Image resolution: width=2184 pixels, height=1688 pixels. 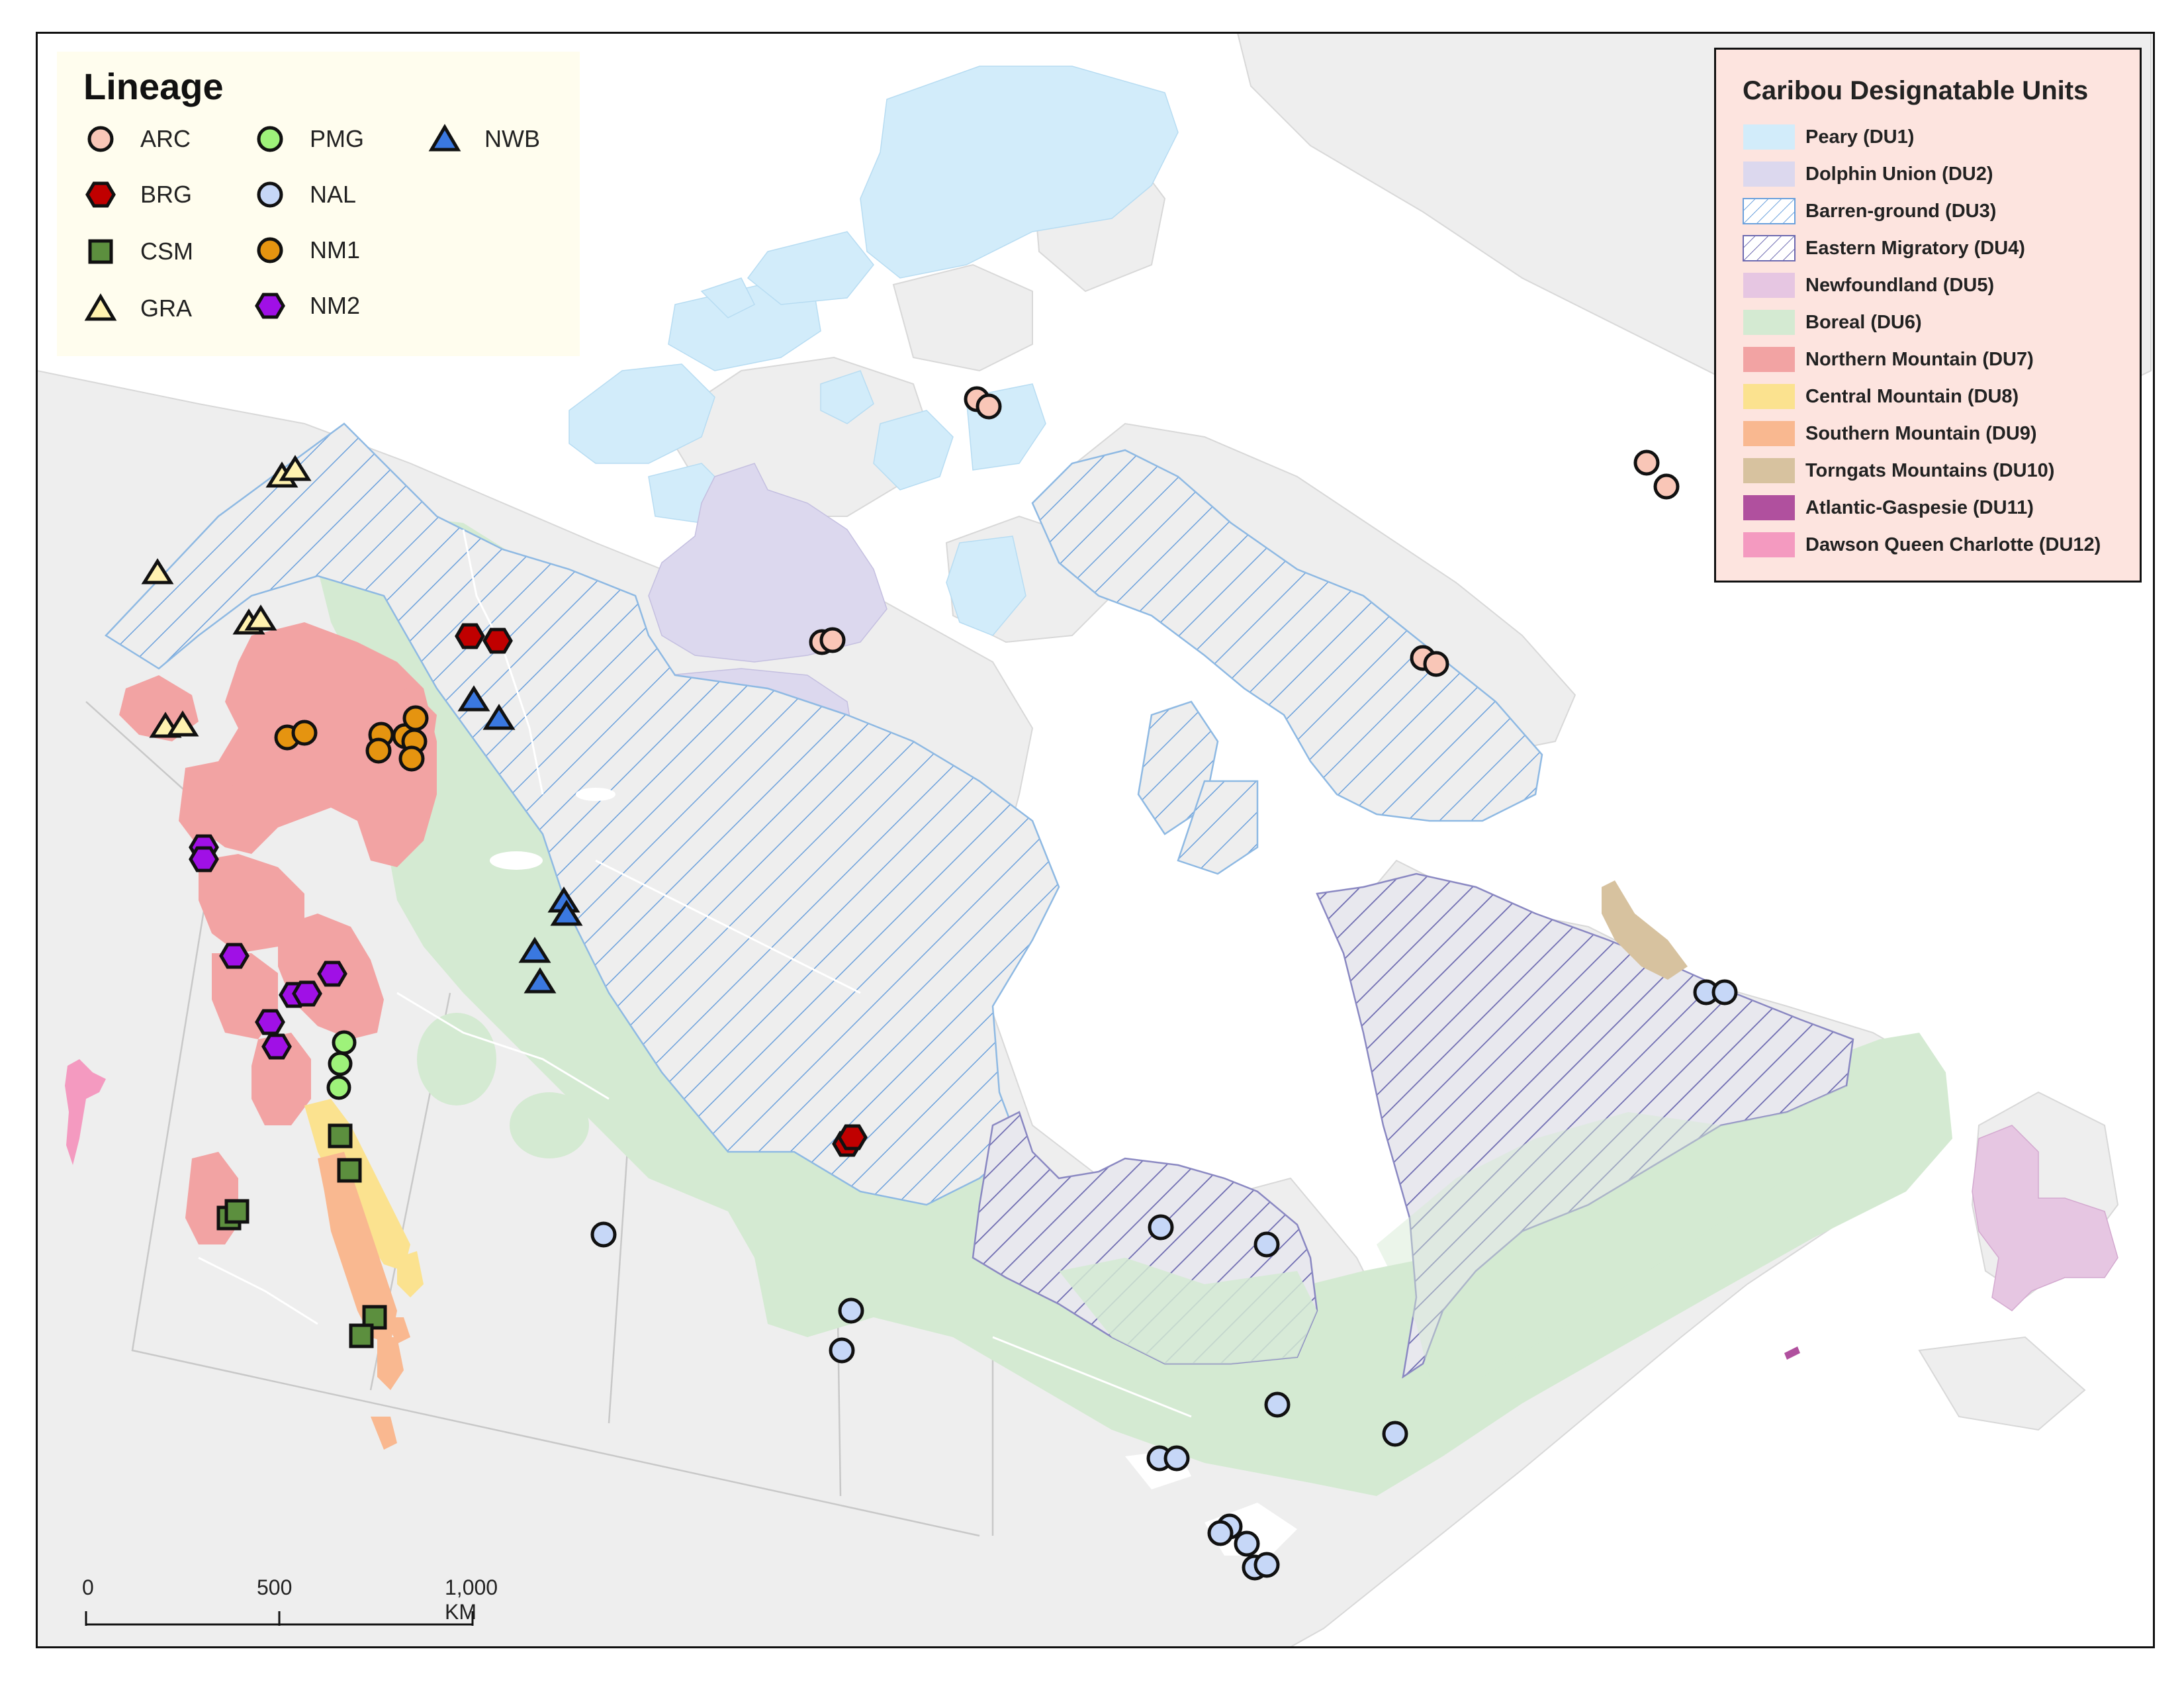 I want to click on scale-bar-line, so click(x=279, y=1618).